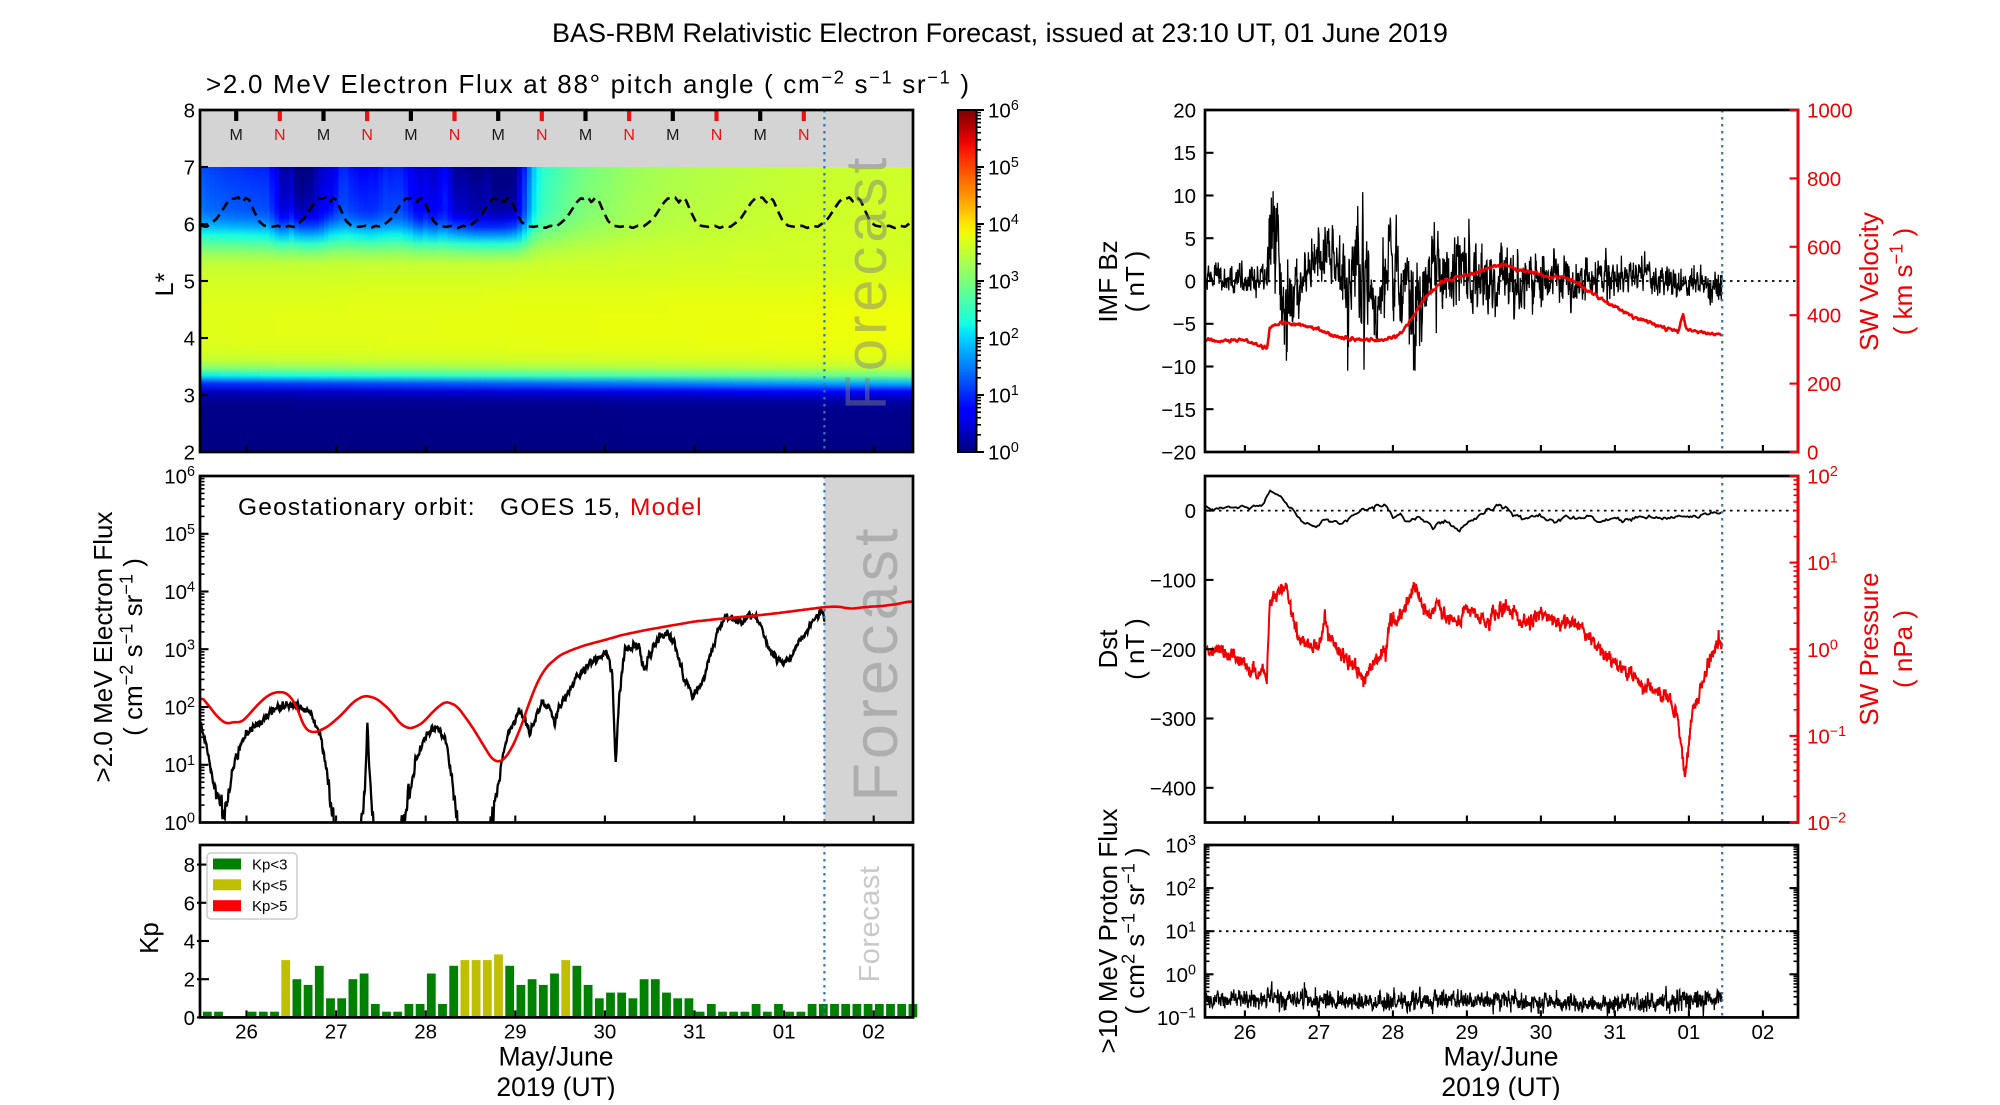 Image resolution: width=2000 pixels, height=1105 pixels. Describe the element at coordinates (1173, 788) in the screenshot. I see `svg-text: −400` at that location.